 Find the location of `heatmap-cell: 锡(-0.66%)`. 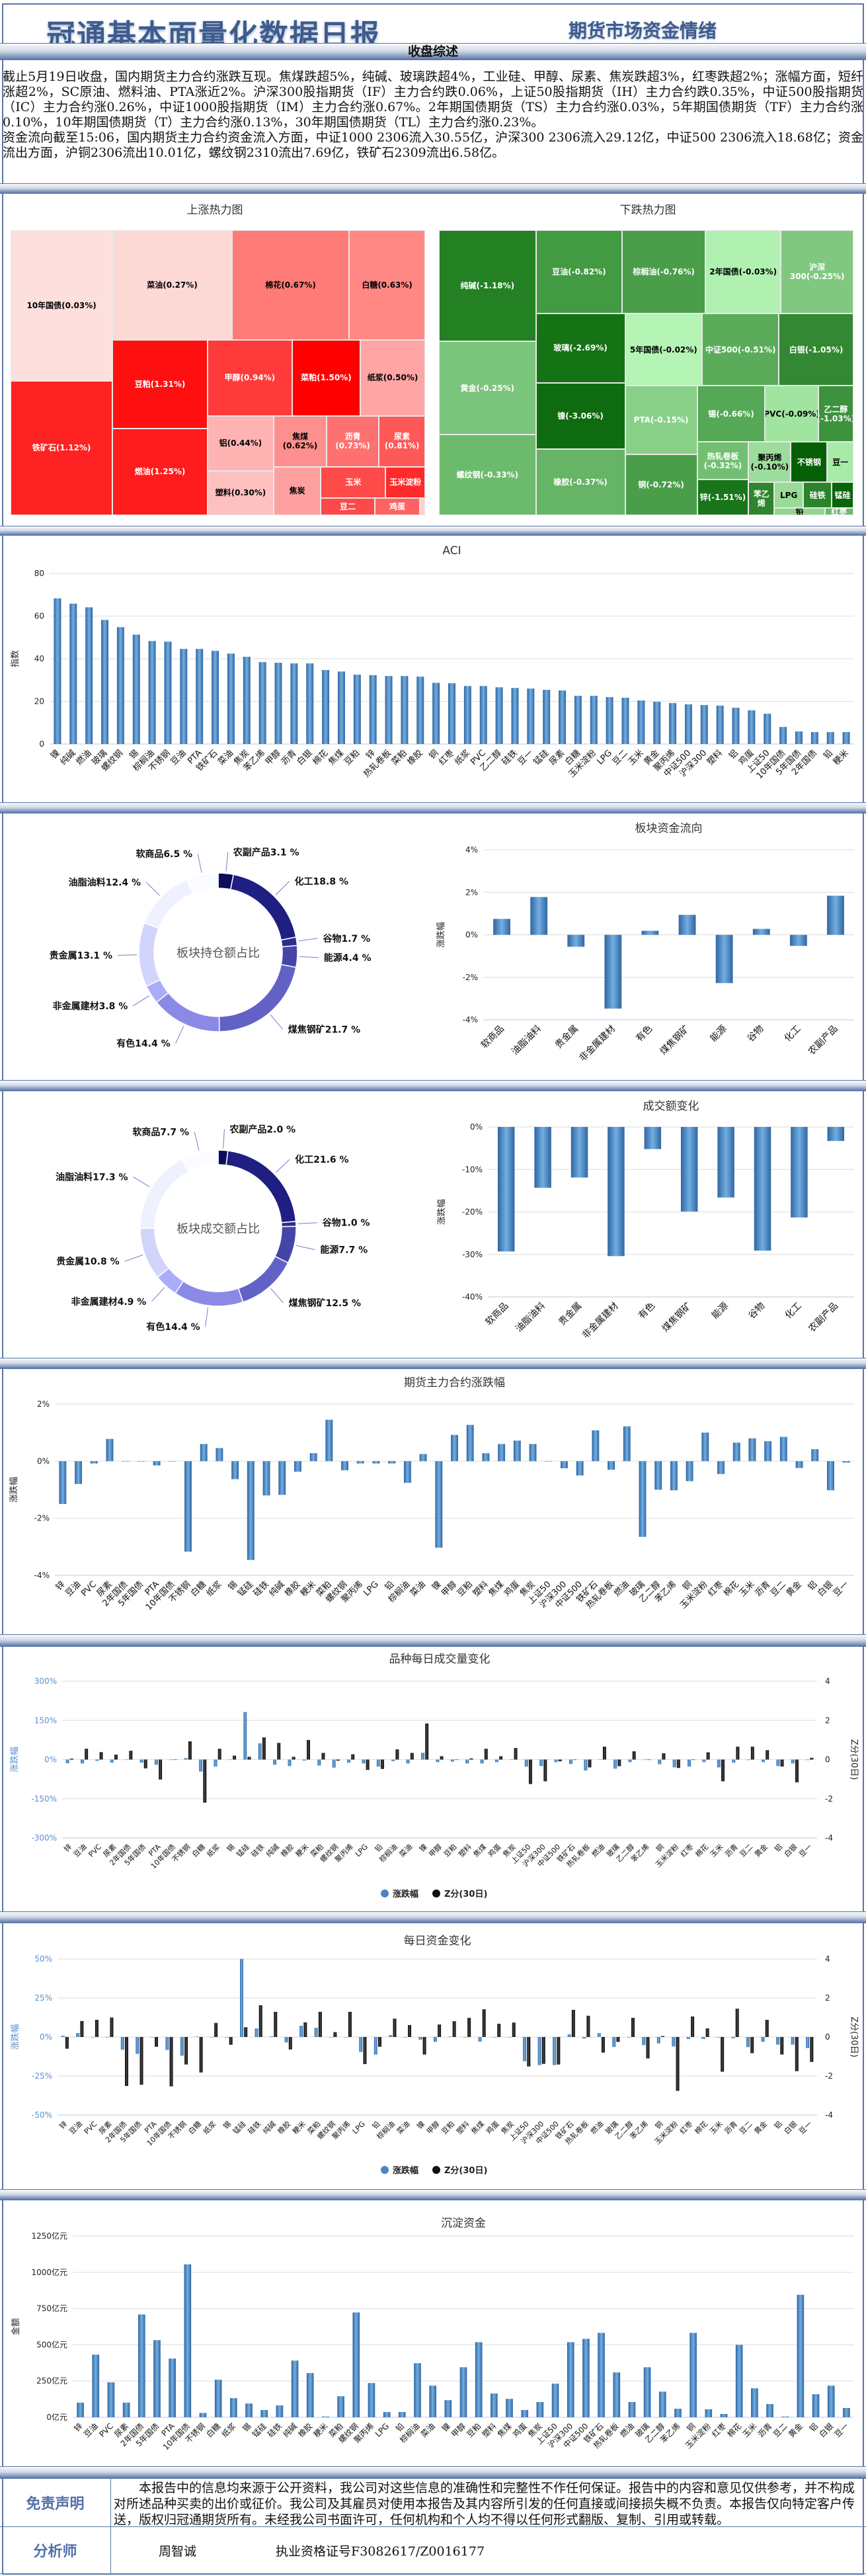

heatmap-cell: 锡(-0.66%) is located at coordinates (732, 414).